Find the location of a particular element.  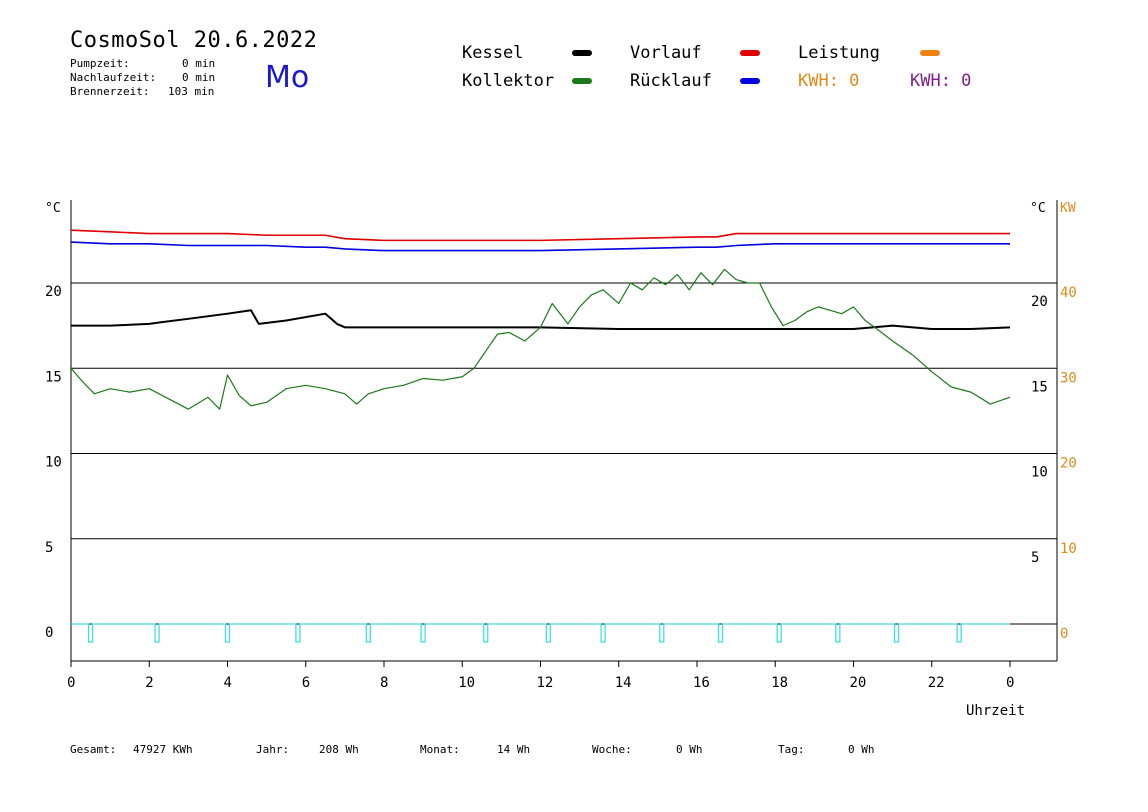

series-kessel-line is located at coordinates (541, 320).